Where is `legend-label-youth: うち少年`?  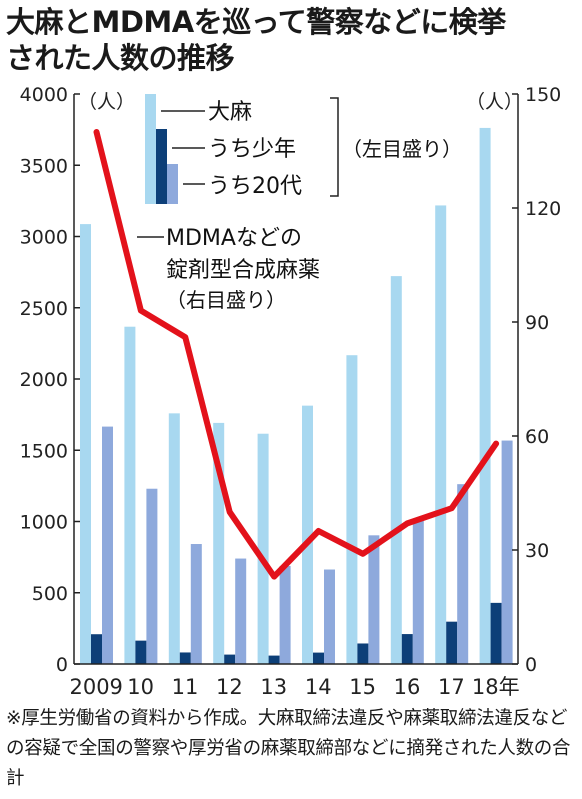
legend-label-youth: うち少年 is located at coordinates (252, 149).